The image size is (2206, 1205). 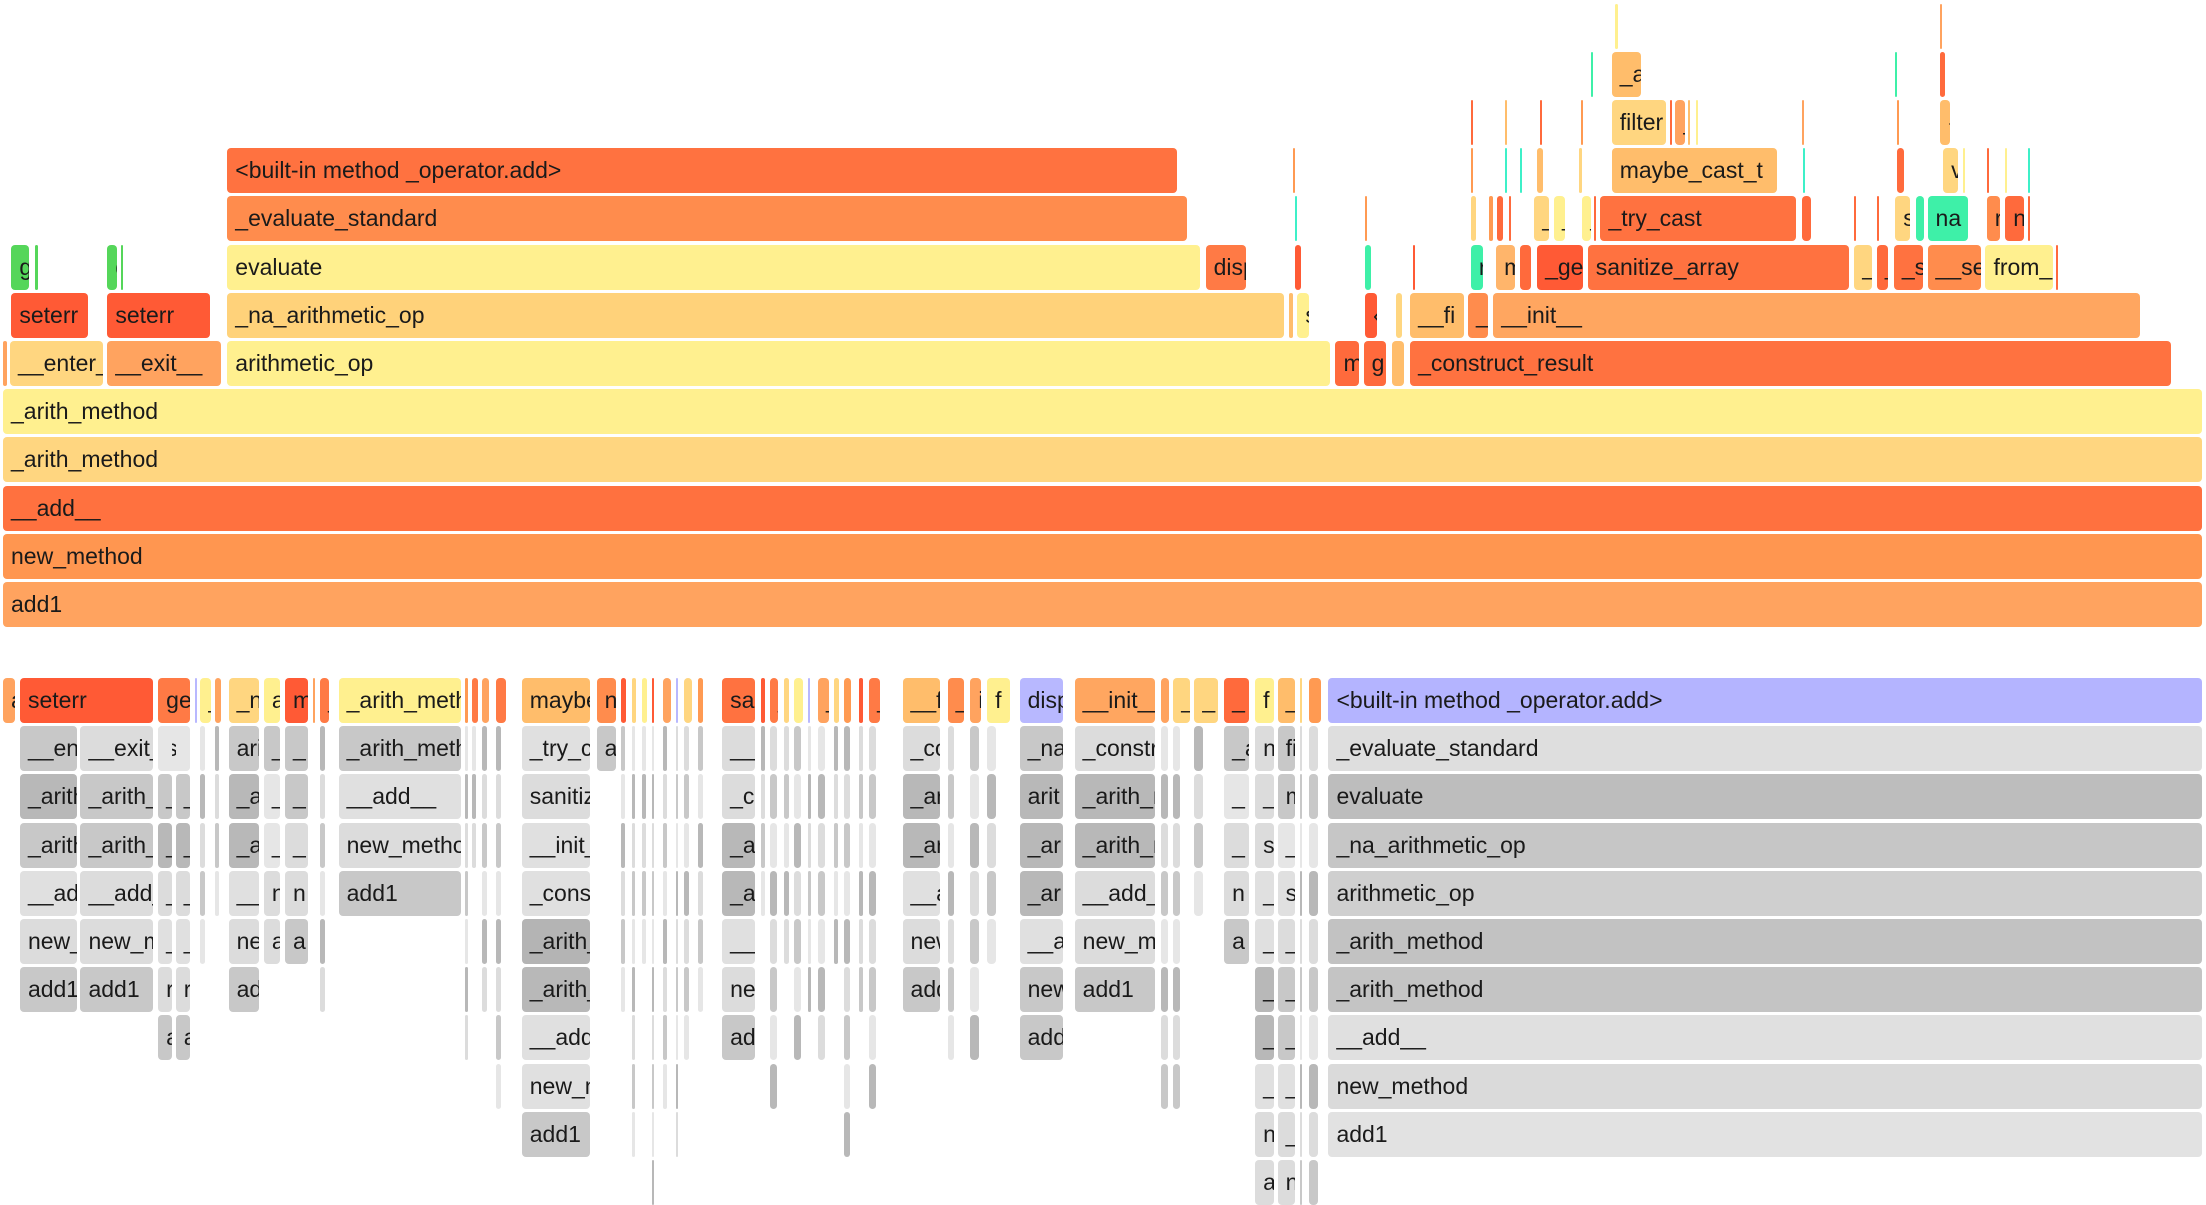 I want to click on flame-frame: _evaluate_standard, so click(x=707, y=219).